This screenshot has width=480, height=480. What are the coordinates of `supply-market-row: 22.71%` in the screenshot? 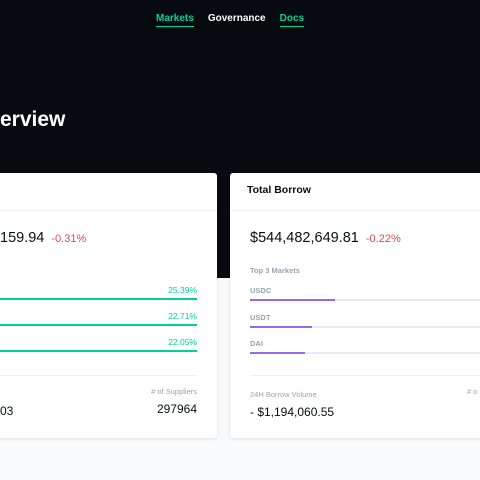 It's located at (98, 324).